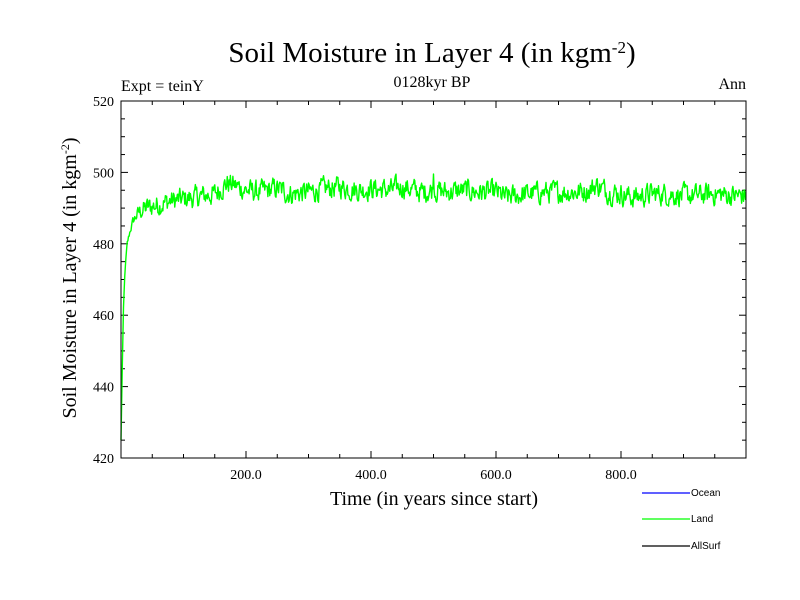  Describe the element at coordinates (162, 86) in the screenshot. I see `experiment-label: Expt = teinY` at that location.